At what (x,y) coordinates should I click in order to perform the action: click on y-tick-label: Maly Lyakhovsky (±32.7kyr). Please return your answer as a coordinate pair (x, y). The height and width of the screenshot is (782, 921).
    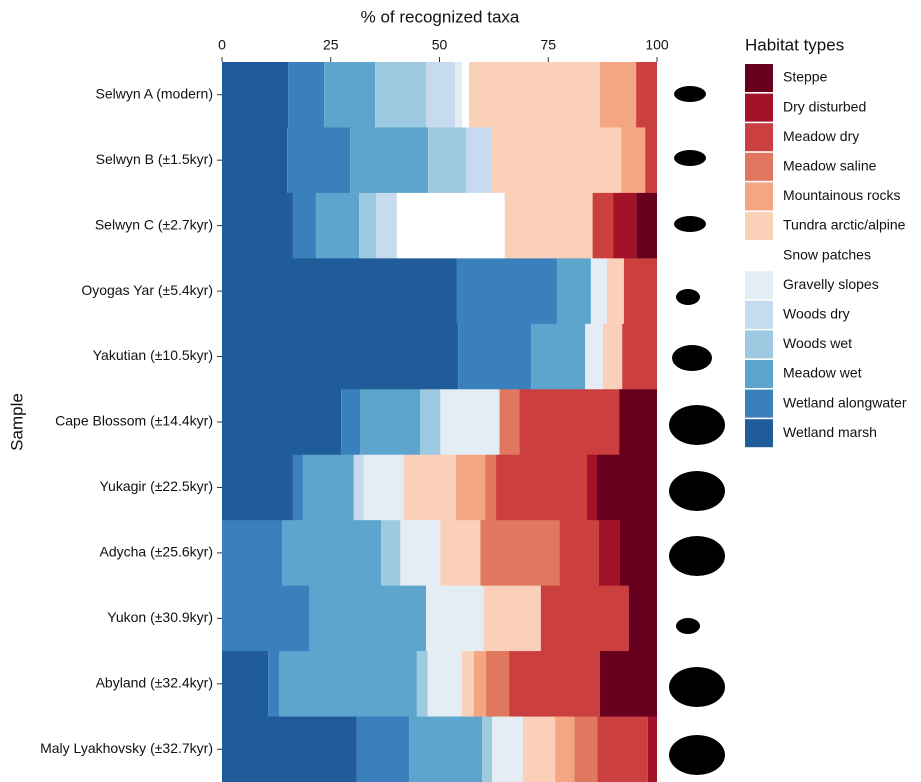
    Looking at the image, I should click on (126, 748).